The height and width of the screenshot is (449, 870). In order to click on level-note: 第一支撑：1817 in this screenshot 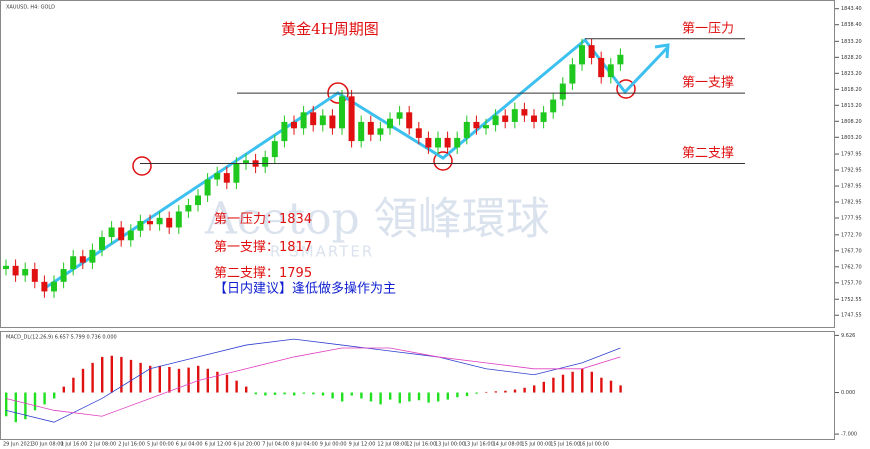, I will do `click(263, 247)`.